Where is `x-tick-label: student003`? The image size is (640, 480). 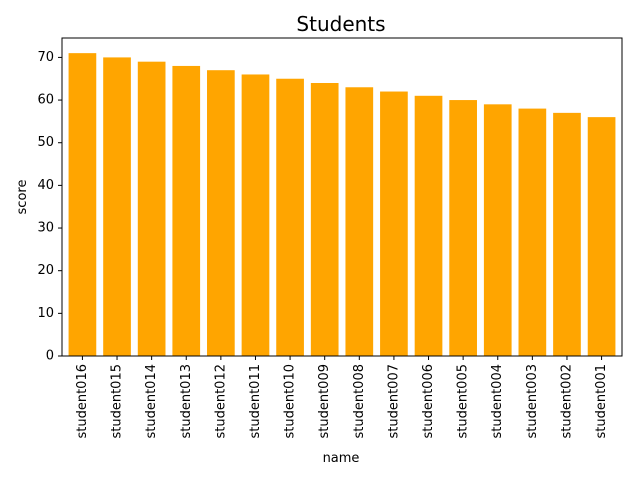
x-tick-label: student003 is located at coordinates (532, 401).